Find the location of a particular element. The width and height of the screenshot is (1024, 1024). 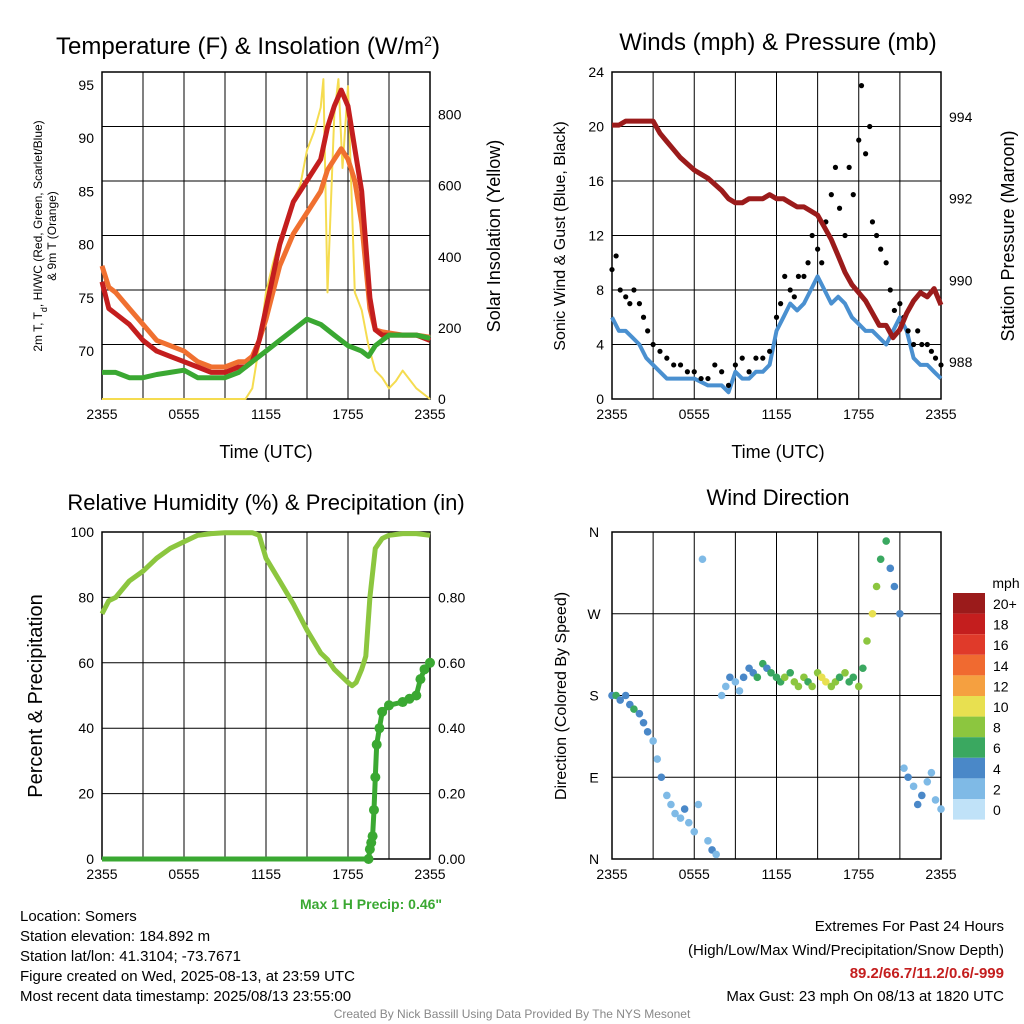

y-tick-left-0-2: 80 is located at coordinates (86, 245).